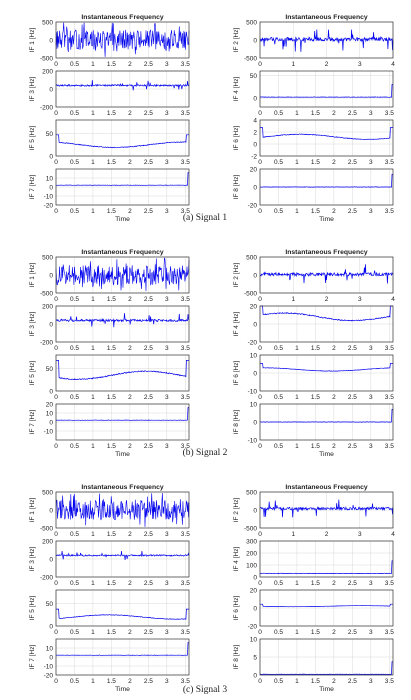 This screenshot has height=700, width=411. What do you see at coordinates (313, 93) in the screenshot?
I see `panel-signal-1-if-4: 0 50 0 0.5 1 1.5 2 2.5 3 3.5 IF 4 [Hz]` at bounding box center [313, 93].